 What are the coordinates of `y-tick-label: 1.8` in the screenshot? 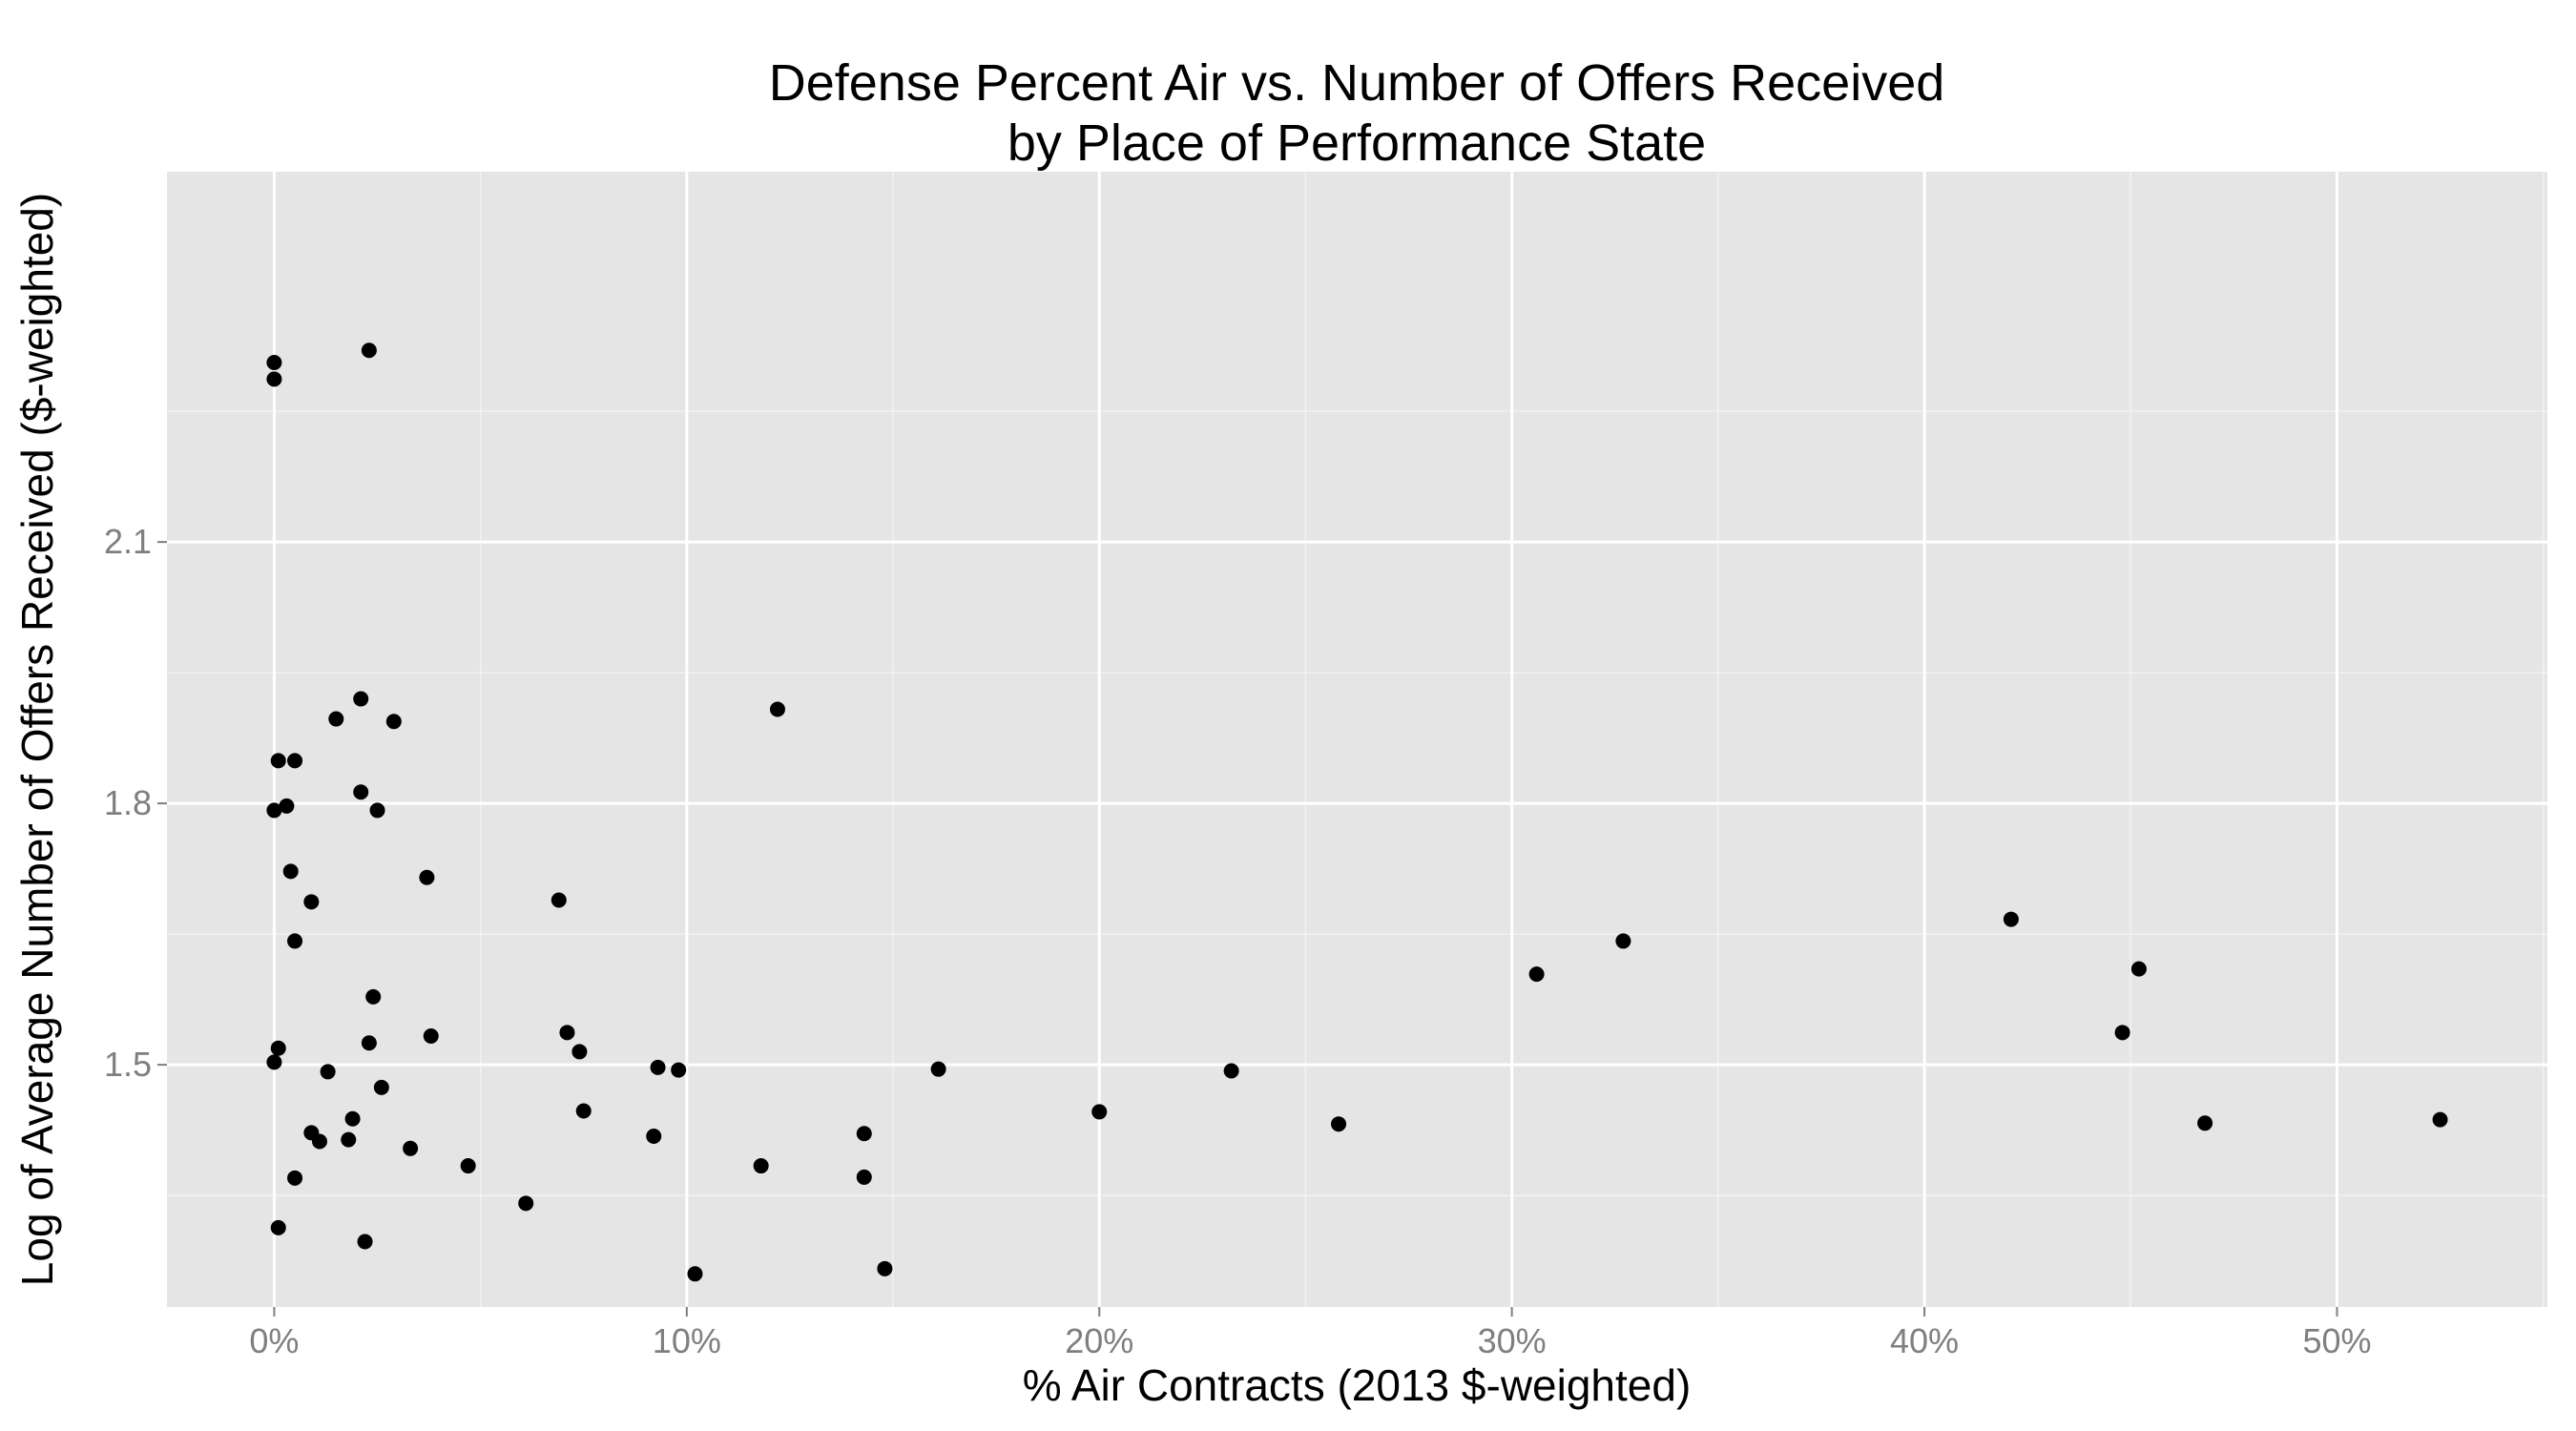 It's located at (128, 802).